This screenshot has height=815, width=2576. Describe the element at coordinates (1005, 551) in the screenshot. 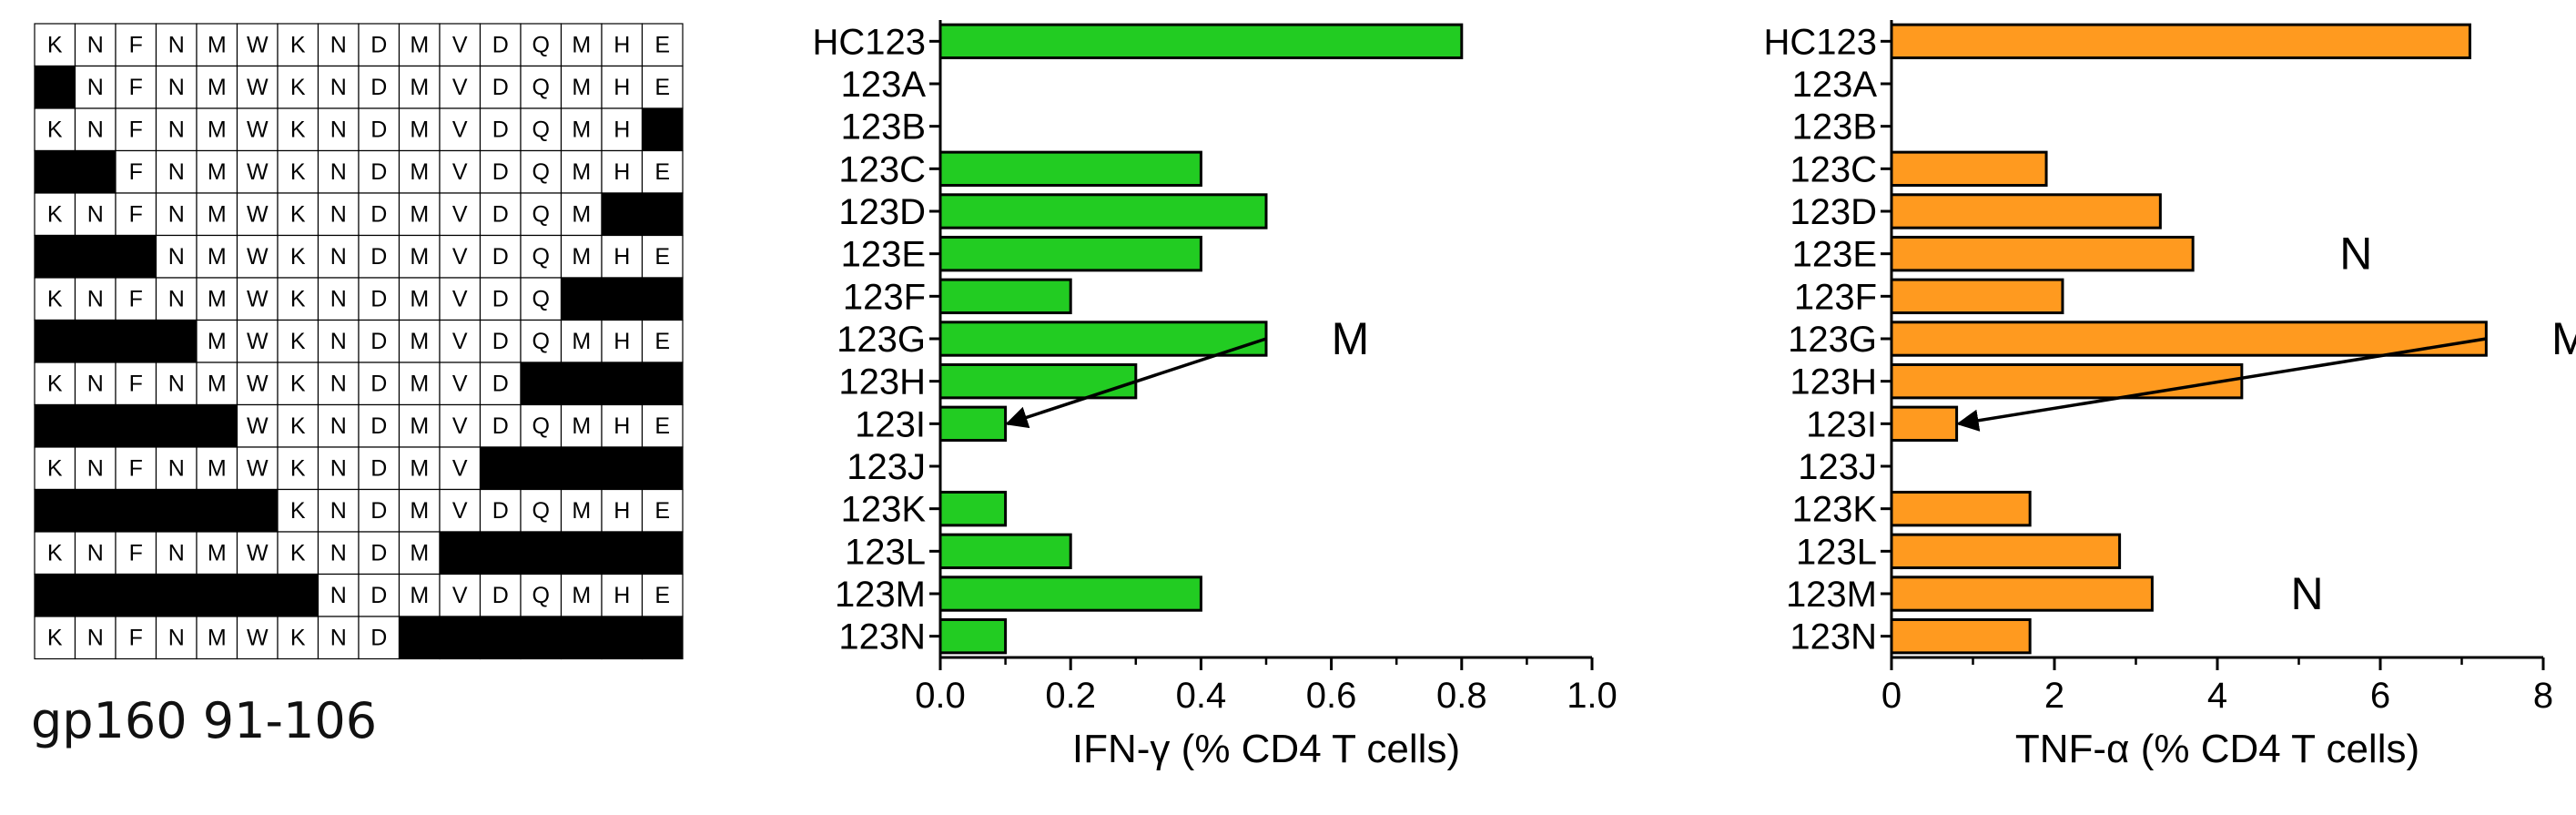

I see `bar-123l` at that location.